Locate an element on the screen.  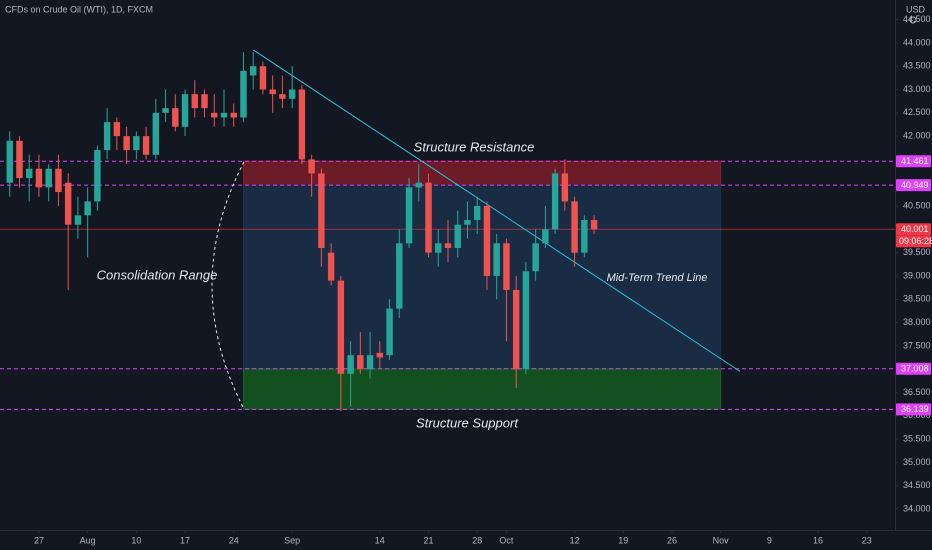
chart-title: CFDs on Crude Oil (WTI), 1D, FXCM is located at coordinates (79, 9).